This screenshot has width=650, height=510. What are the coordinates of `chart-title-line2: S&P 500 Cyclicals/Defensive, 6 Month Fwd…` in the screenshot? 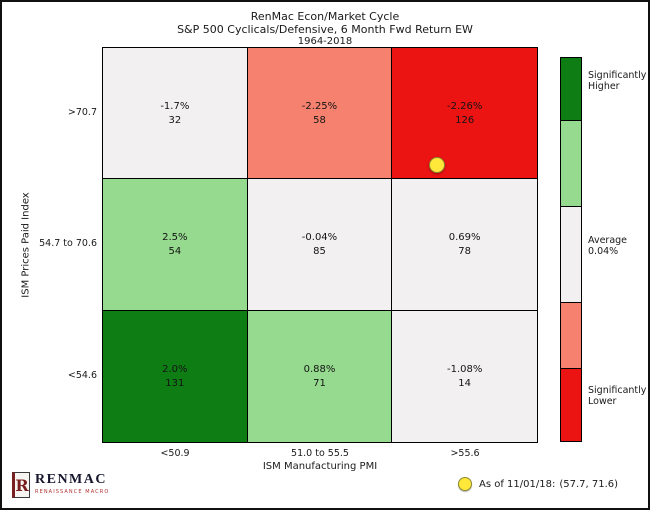 It's located at (325, 29).